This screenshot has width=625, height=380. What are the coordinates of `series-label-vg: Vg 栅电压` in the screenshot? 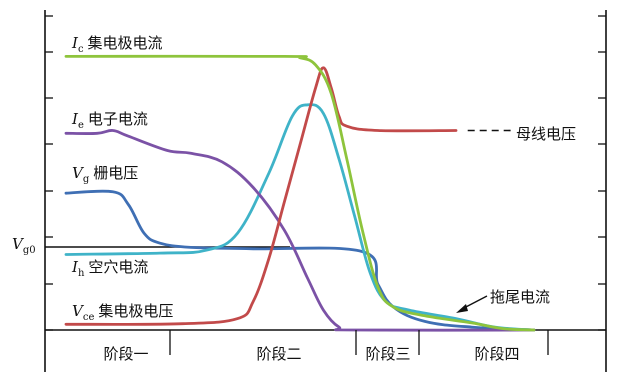 It's located at (105, 174).